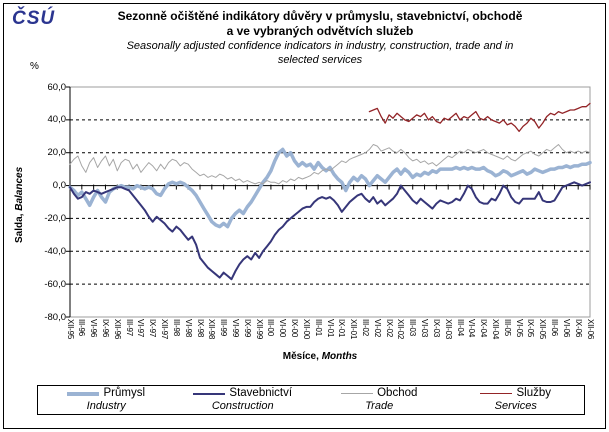 The width and height of the screenshot is (609, 432). Describe the element at coordinates (534, 393) in the screenshot. I see `legend-label-cz: Služby` at that location.